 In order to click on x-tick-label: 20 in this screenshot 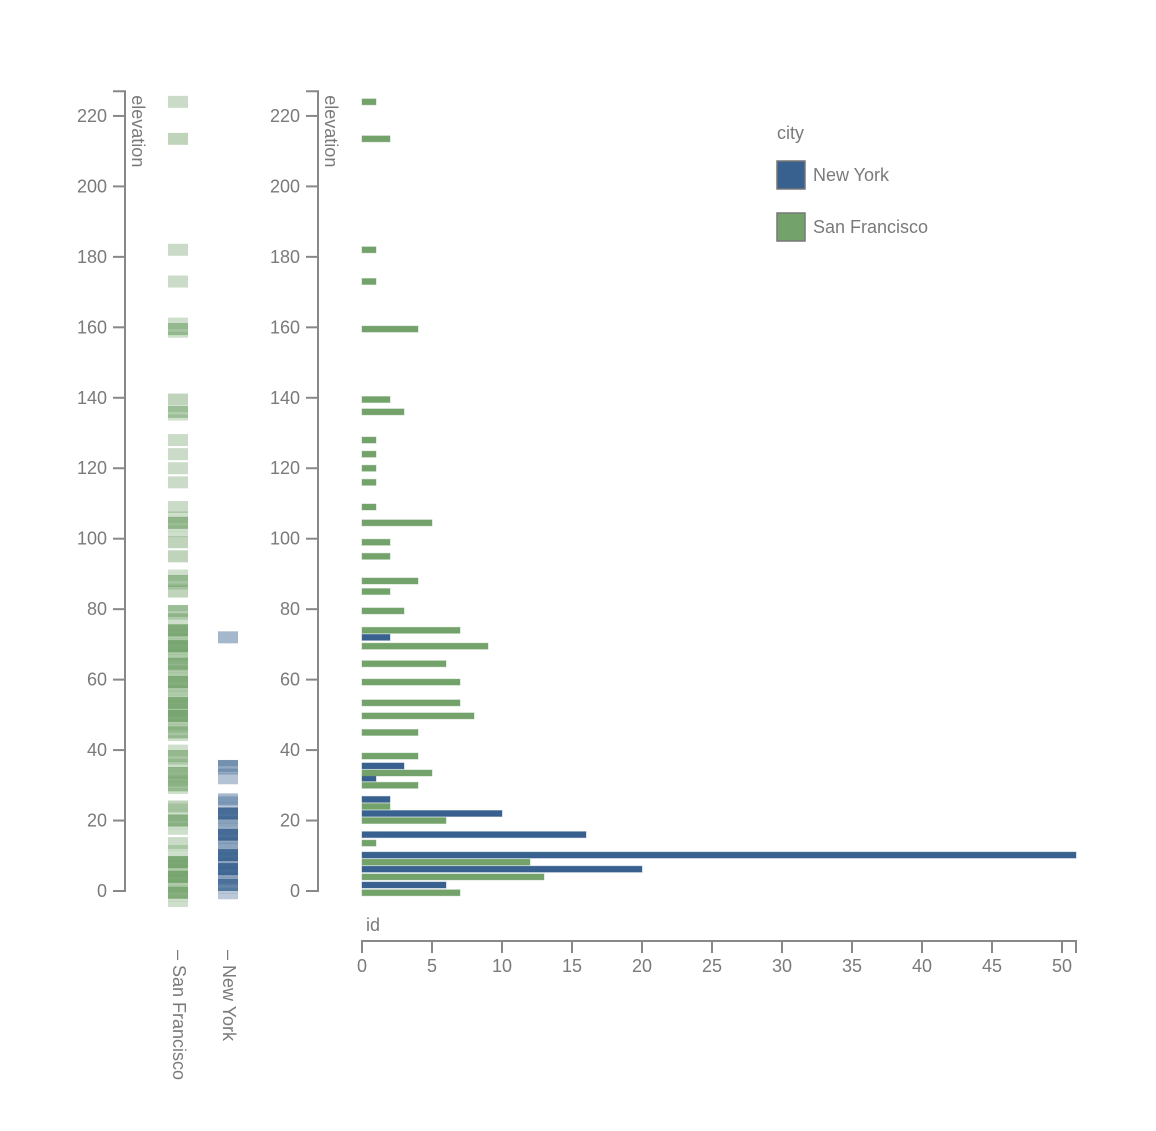, I will do `click(642, 966)`.